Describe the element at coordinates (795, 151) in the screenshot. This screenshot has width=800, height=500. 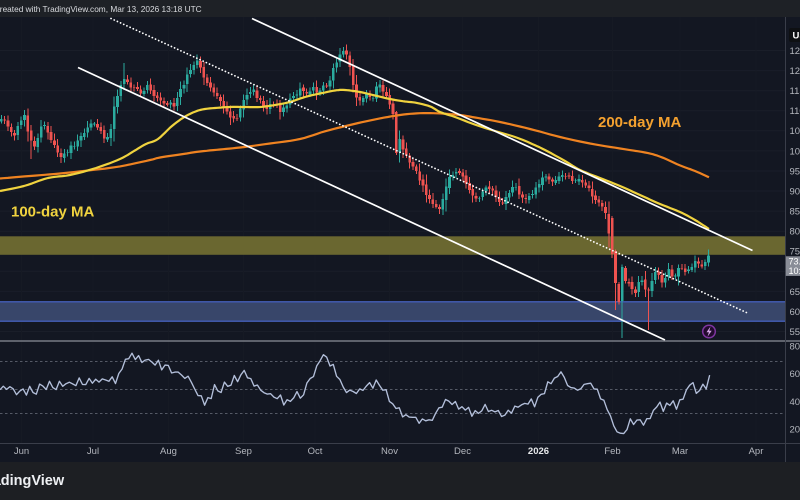
I see `svg-text: 100` at that location.